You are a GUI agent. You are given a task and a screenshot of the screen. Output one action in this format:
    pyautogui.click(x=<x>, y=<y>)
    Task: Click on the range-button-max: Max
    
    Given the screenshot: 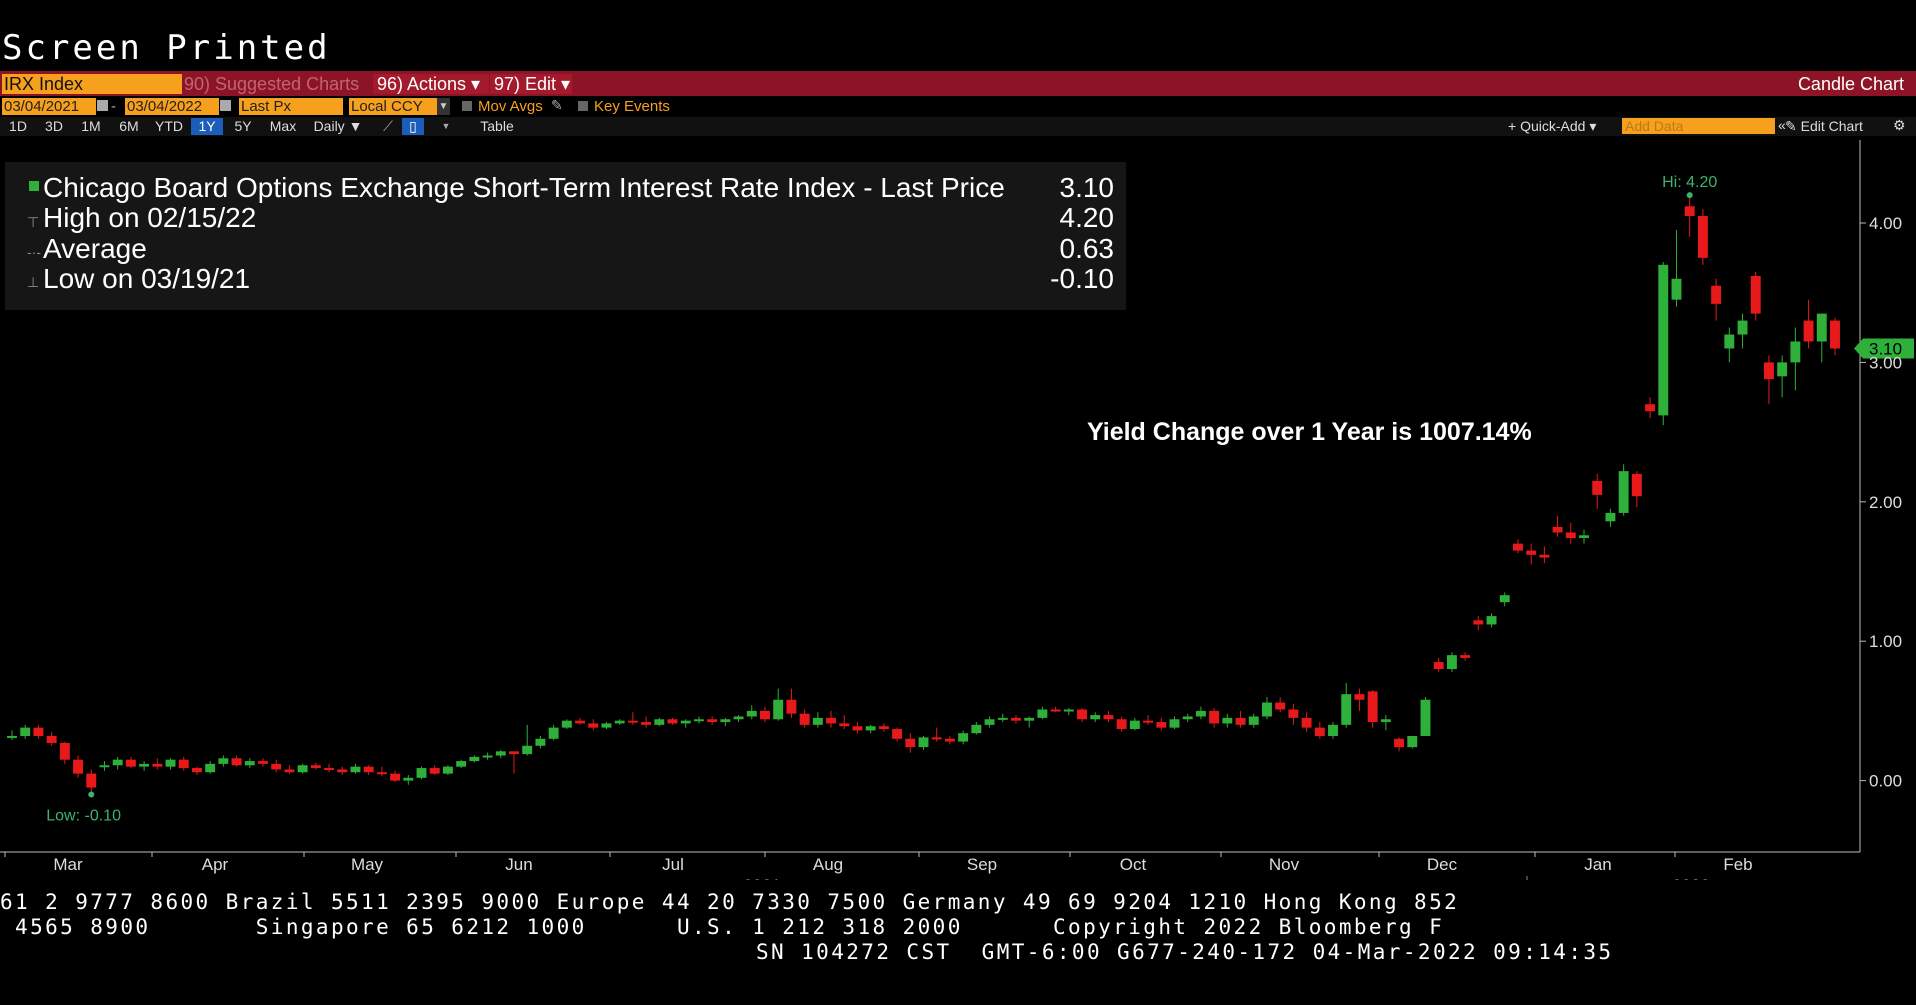 What is the action you would take?
    pyautogui.click(x=283, y=126)
    